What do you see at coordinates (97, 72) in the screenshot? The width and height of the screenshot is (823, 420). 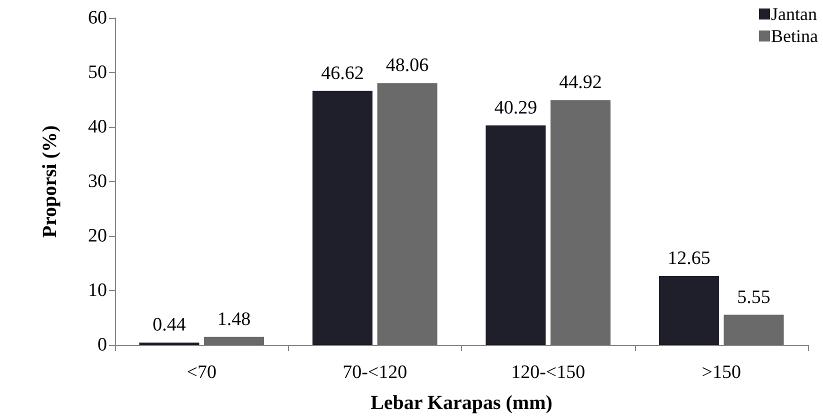 I see `y-tick-label: 50` at bounding box center [97, 72].